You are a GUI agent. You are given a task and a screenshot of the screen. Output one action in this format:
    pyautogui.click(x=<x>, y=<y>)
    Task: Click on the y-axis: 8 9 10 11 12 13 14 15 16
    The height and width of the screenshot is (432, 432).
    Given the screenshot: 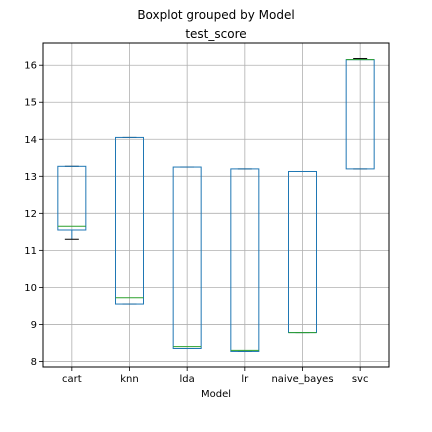 What is the action you would take?
    pyautogui.click(x=33, y=214)
    